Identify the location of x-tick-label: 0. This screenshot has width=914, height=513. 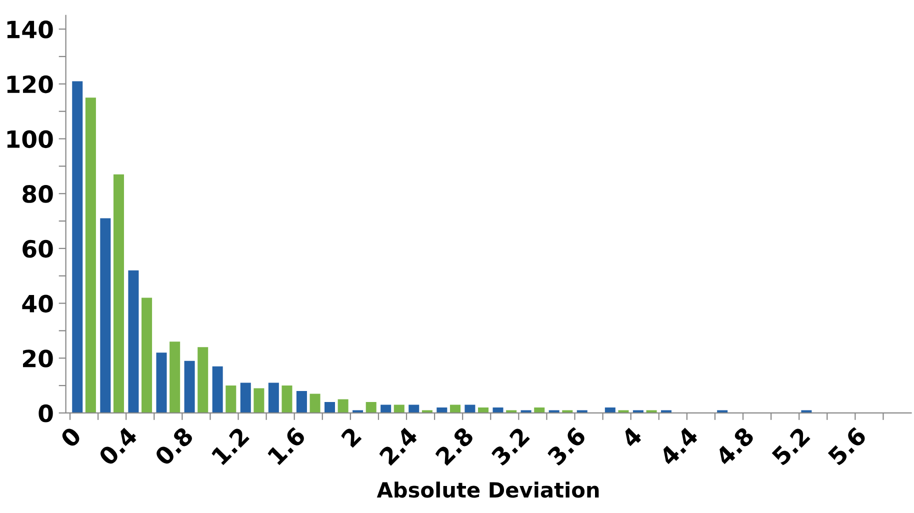
(70, 437).